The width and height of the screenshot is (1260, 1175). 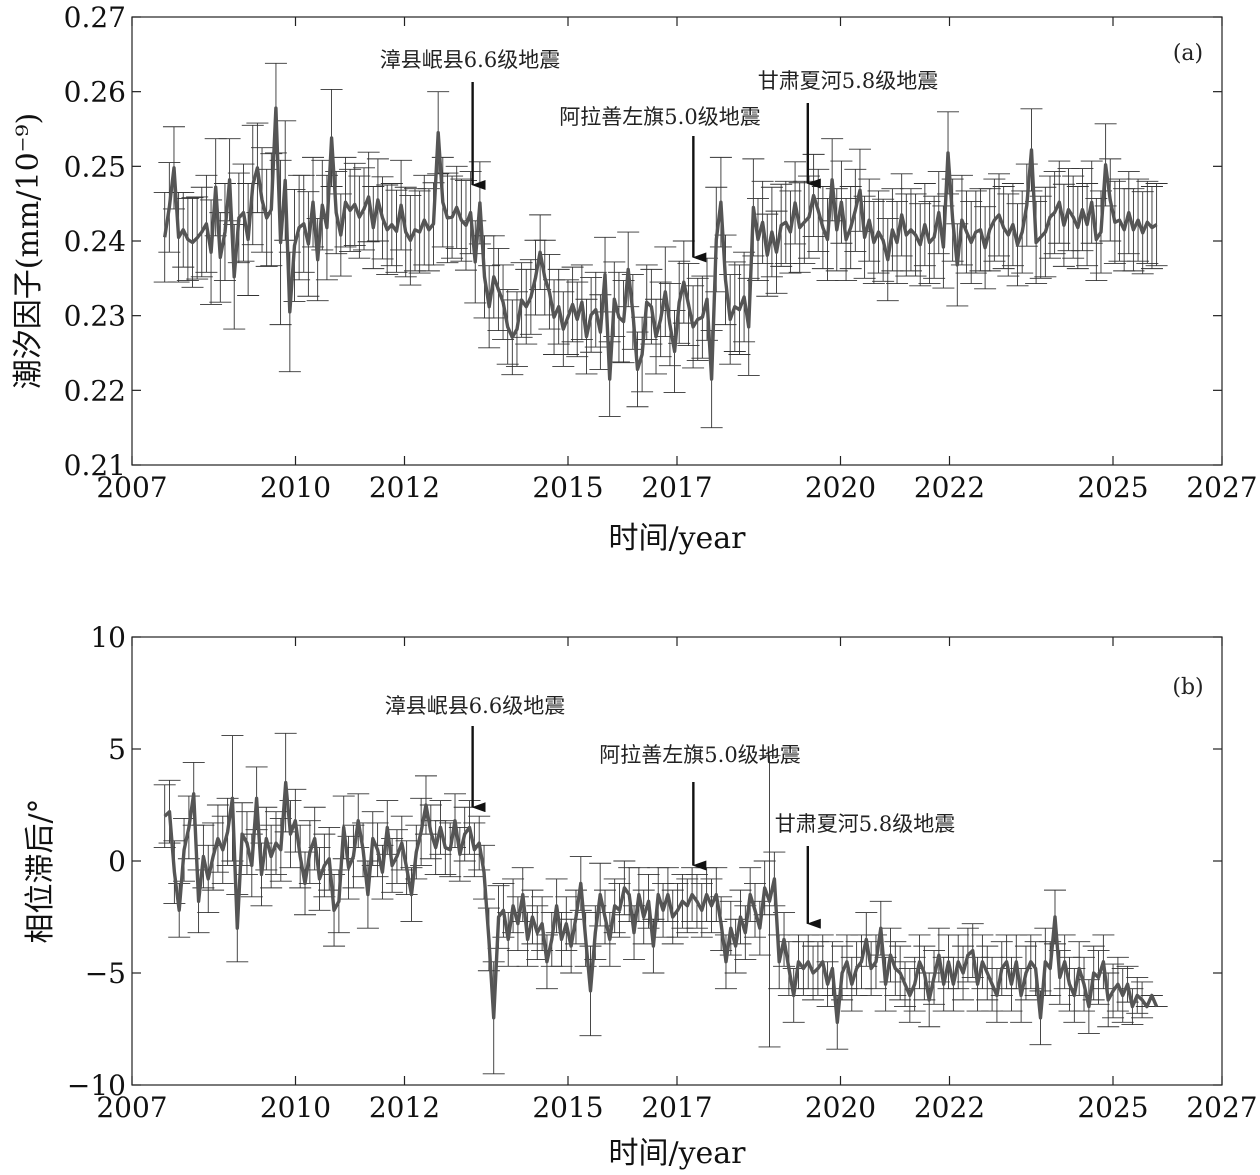 What do you see at coordinates (95, 166) in the screenshot?
I see `y-tick-label: 0.25` at bounding box center [95, 166].